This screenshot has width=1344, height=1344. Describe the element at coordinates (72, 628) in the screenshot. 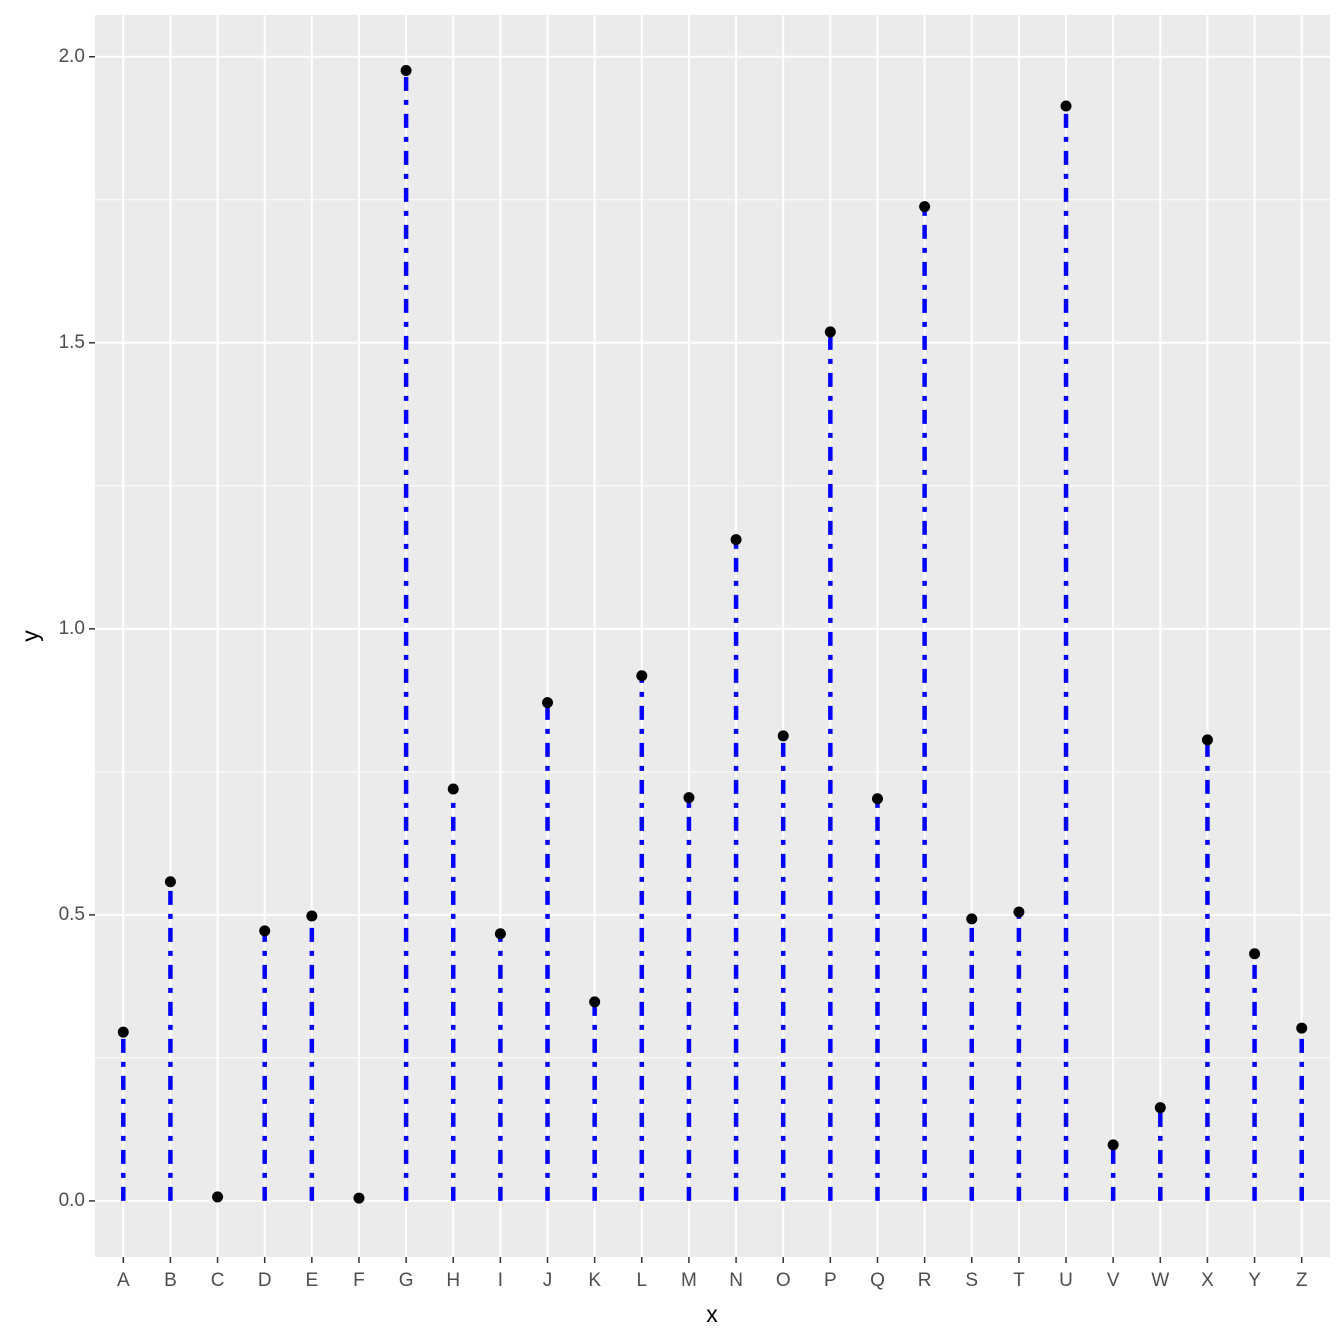

I see `y-tick-label: 1.0` at that location.